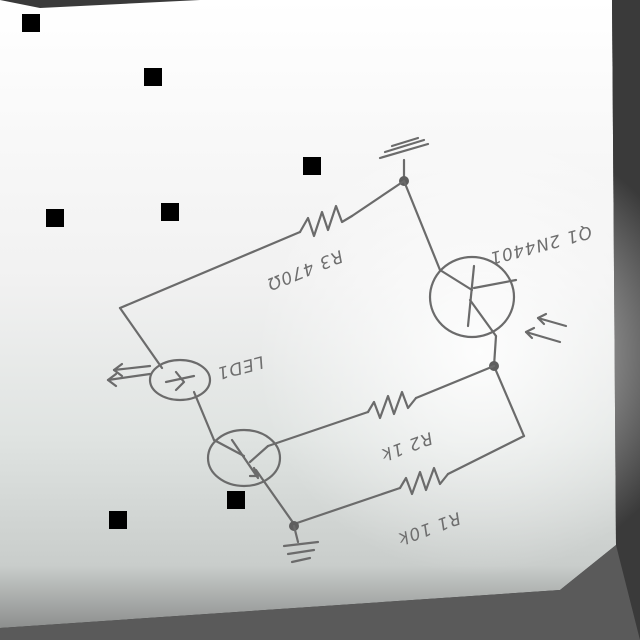 Image resolution: width=640 pixels, height=640 pixels. What do you see at coordinates (262, 244) in the screenshot?
I see `resistor-r3` at bounding box center [262, 244].